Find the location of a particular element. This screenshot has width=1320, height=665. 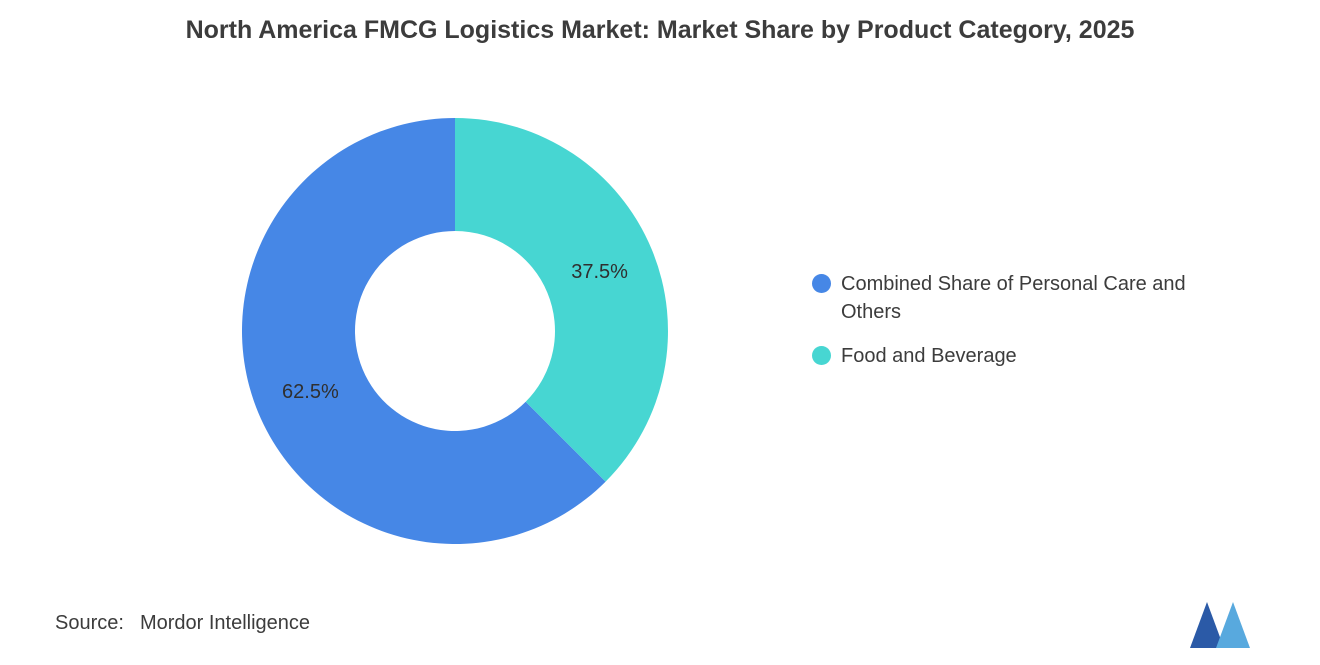

legend-item-food-beverage: Food and Beverage is located at coordinates (1027, 356).